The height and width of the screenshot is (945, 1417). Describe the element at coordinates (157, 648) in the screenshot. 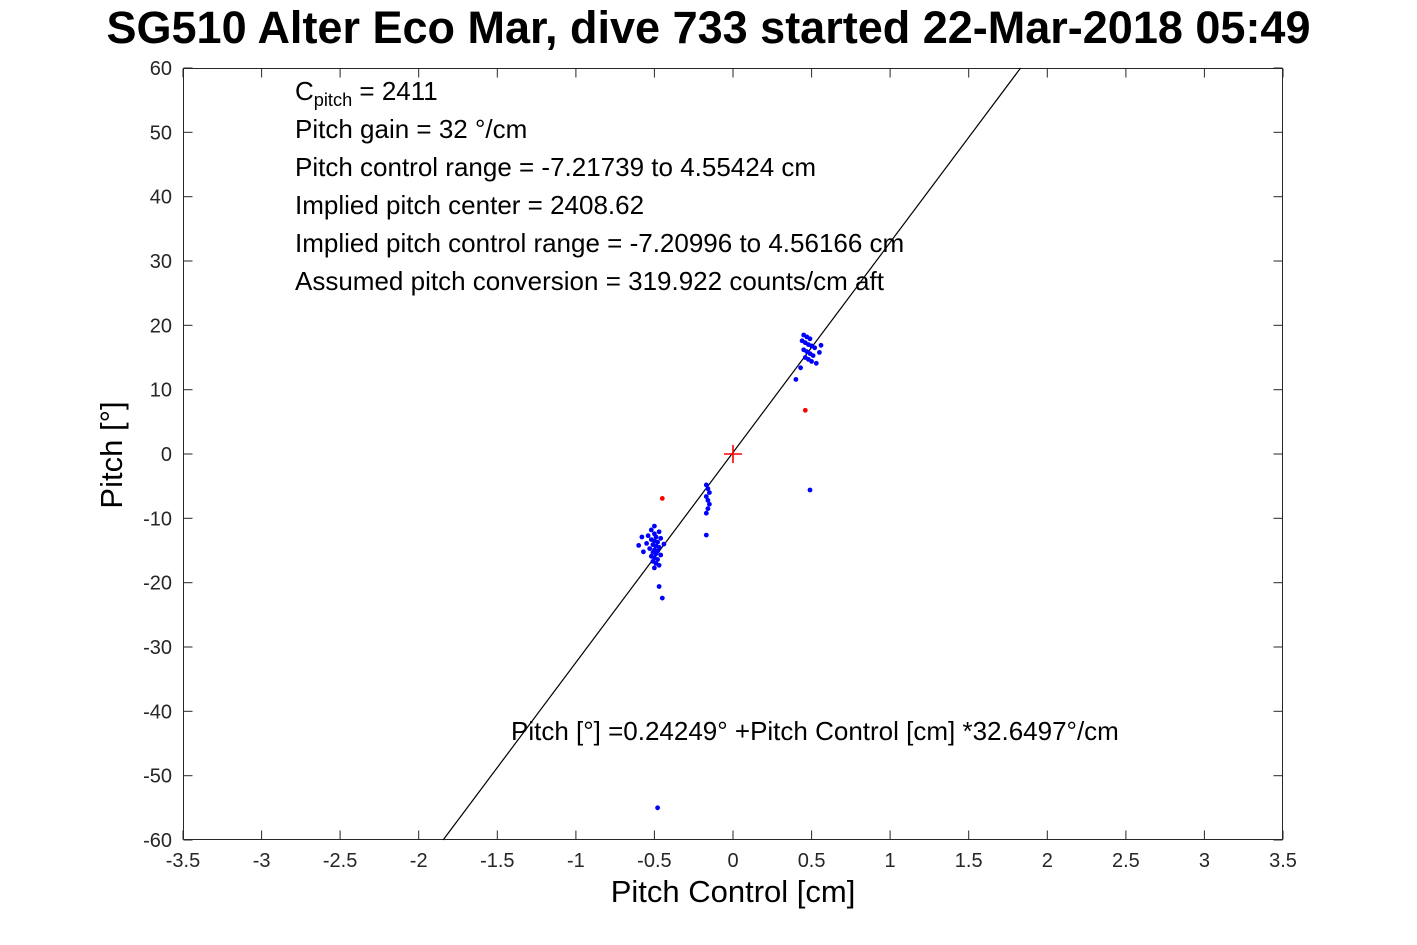

I see `y-tick-label: -30` at that location.